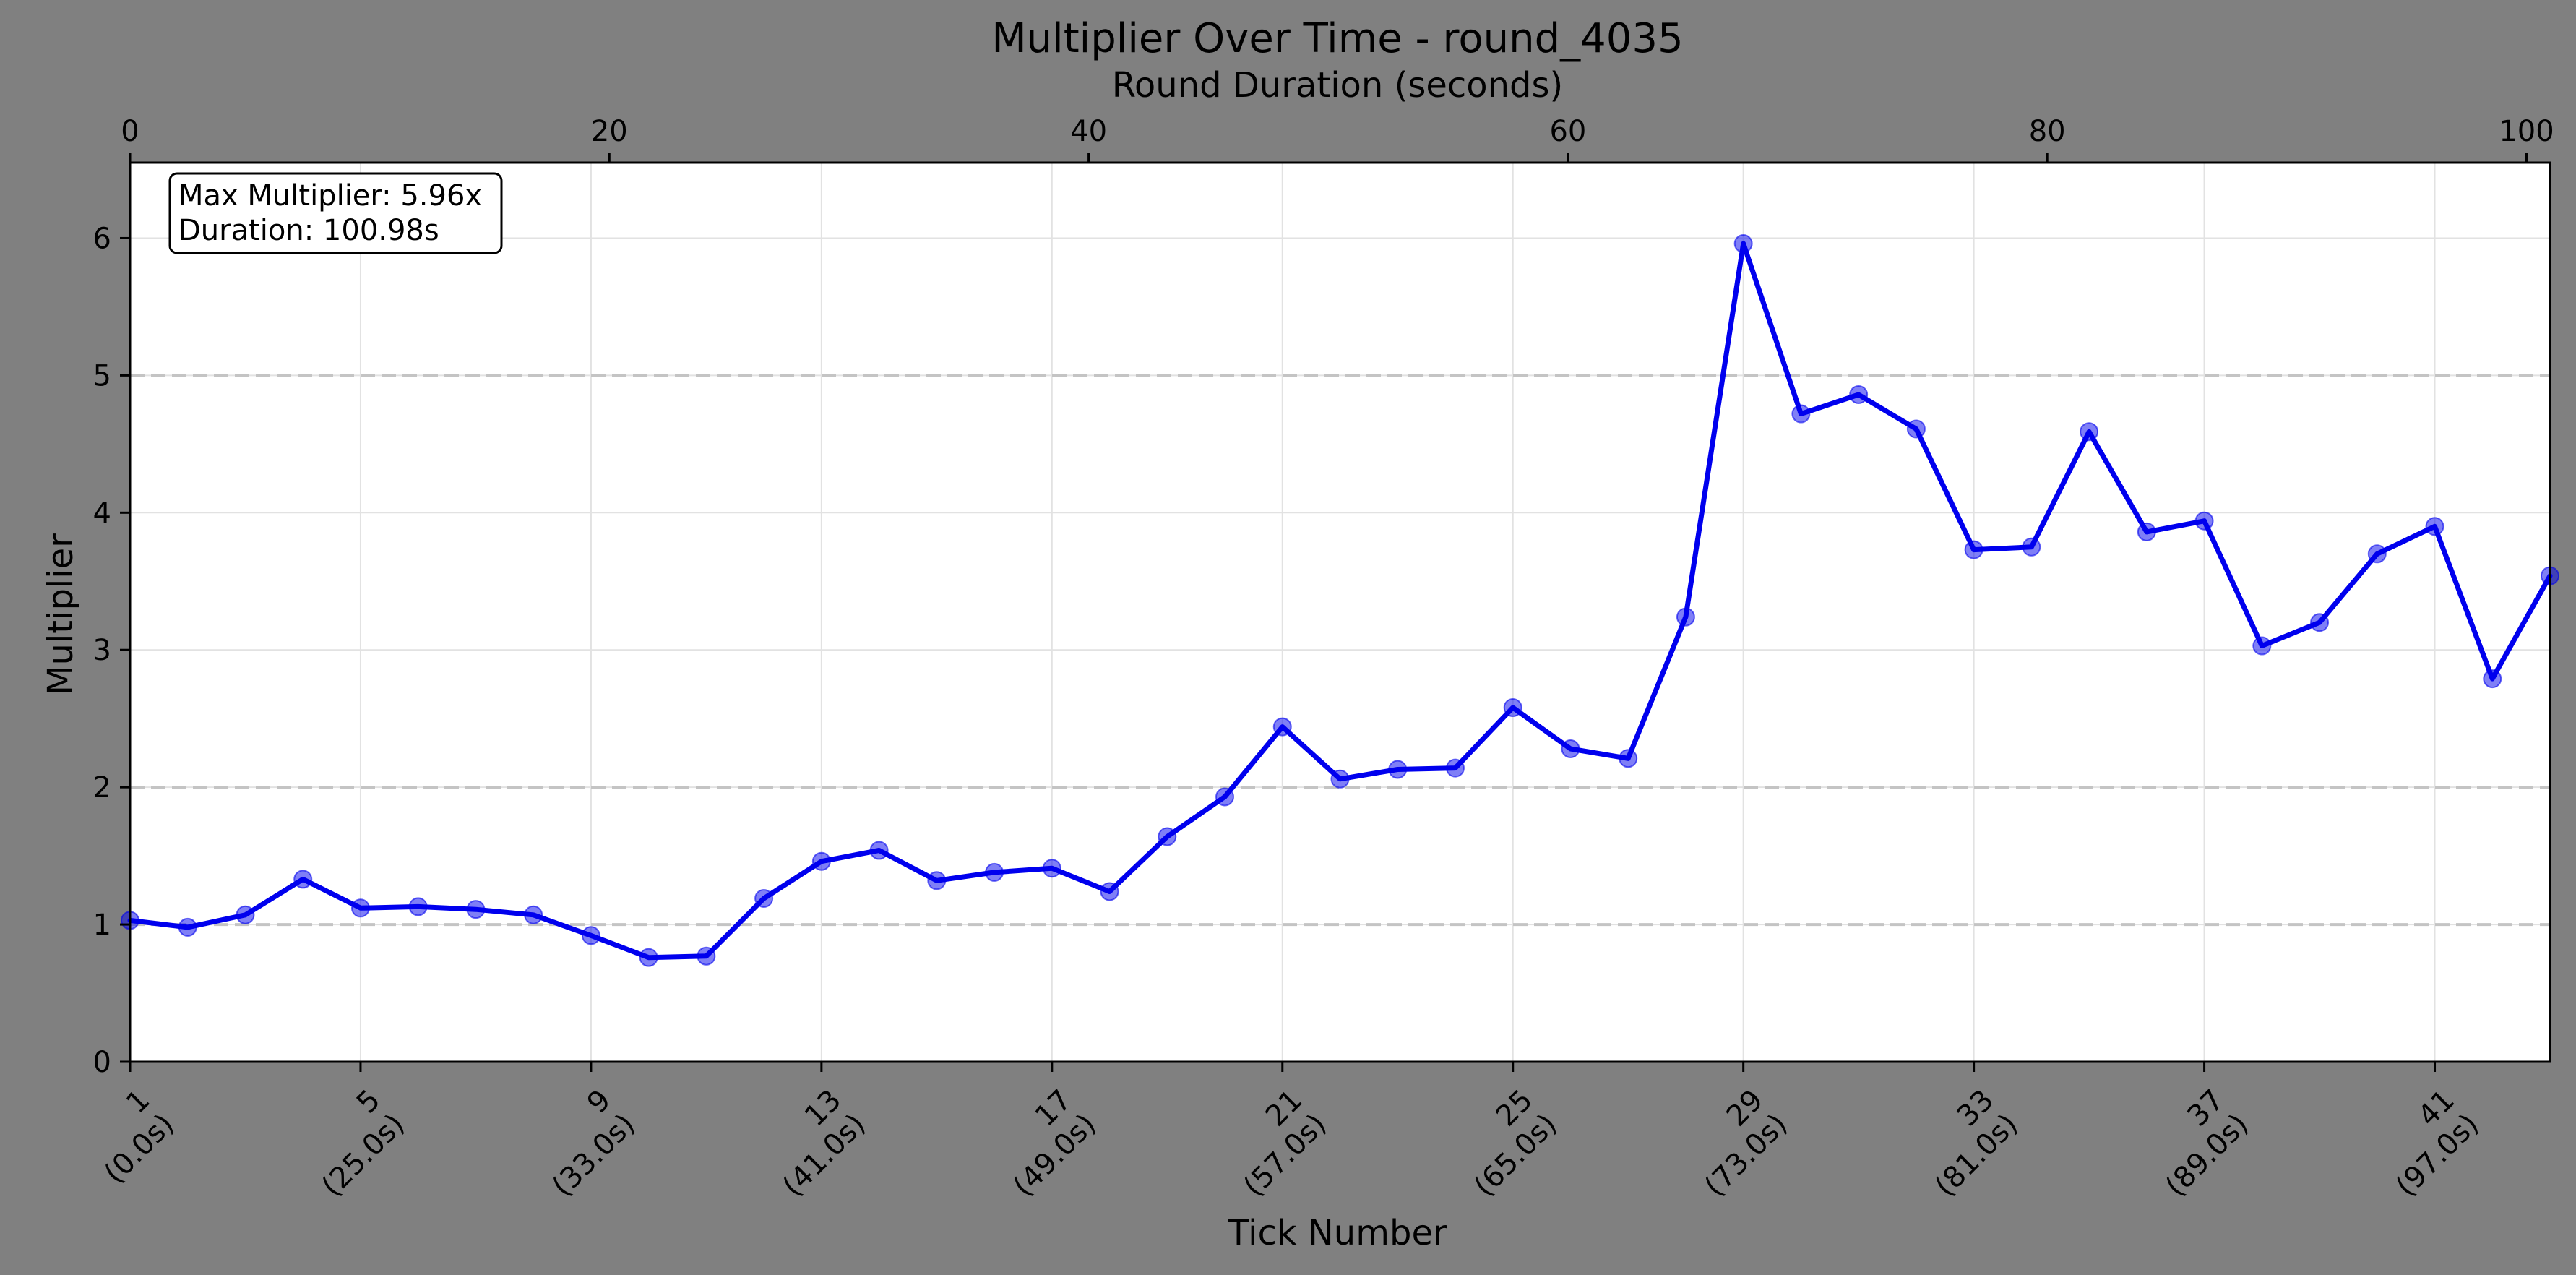 This screenshot has width=2576, height=1275. Describe the element at coordinates (102, 925) in the screenshot. I see `y-tick-label: 1` at that location.